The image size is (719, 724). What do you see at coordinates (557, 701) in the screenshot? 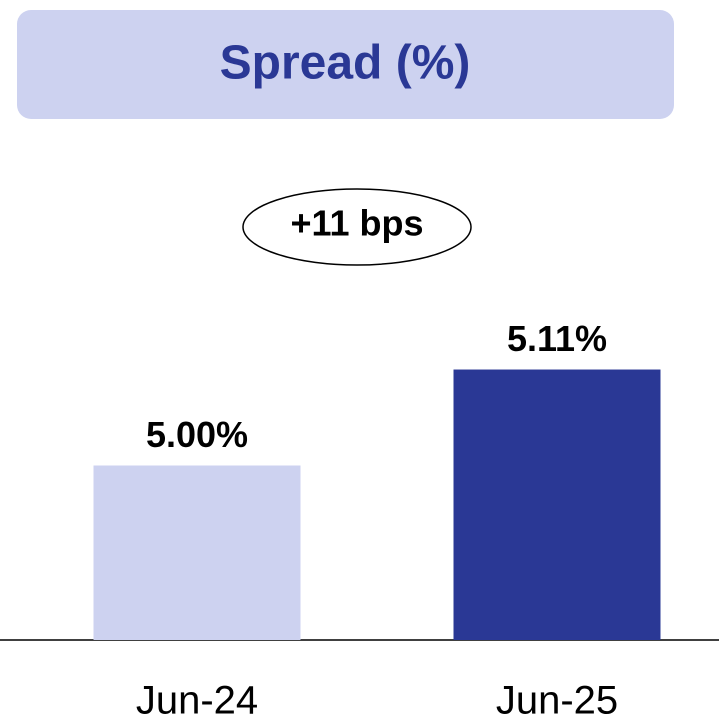
I see `x-tick-label: Jun-25` at bounding box center [557, 701].